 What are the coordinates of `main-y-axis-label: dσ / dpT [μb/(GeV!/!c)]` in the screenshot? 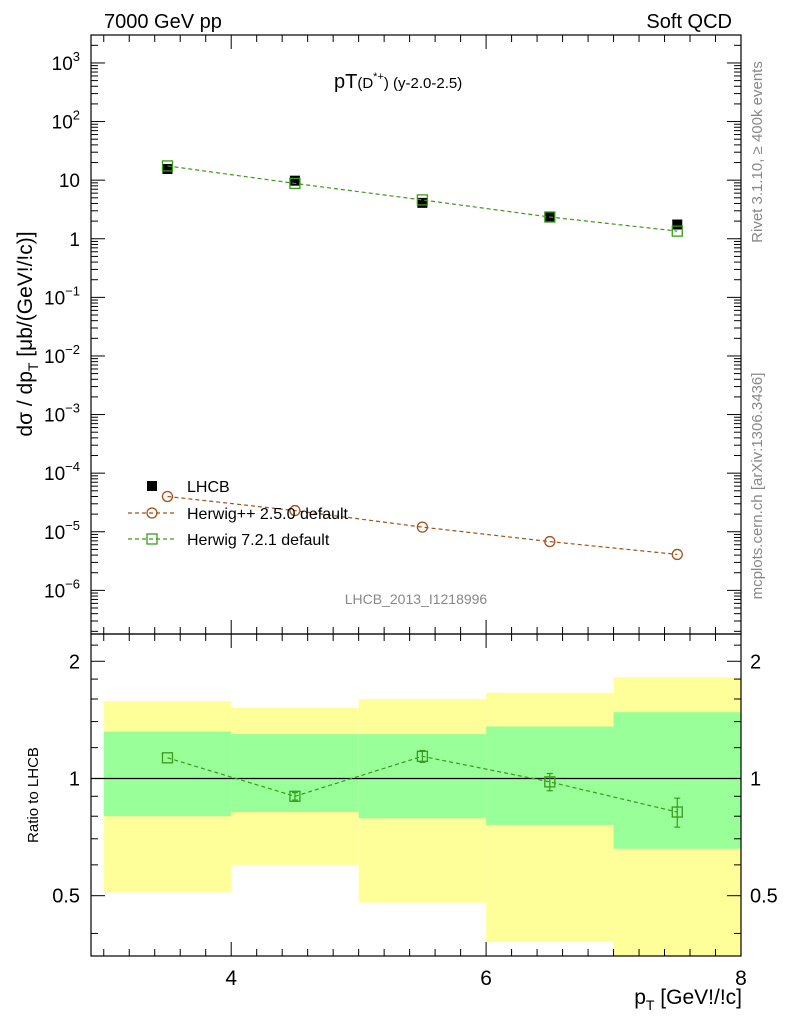 It's located at (27, 333).